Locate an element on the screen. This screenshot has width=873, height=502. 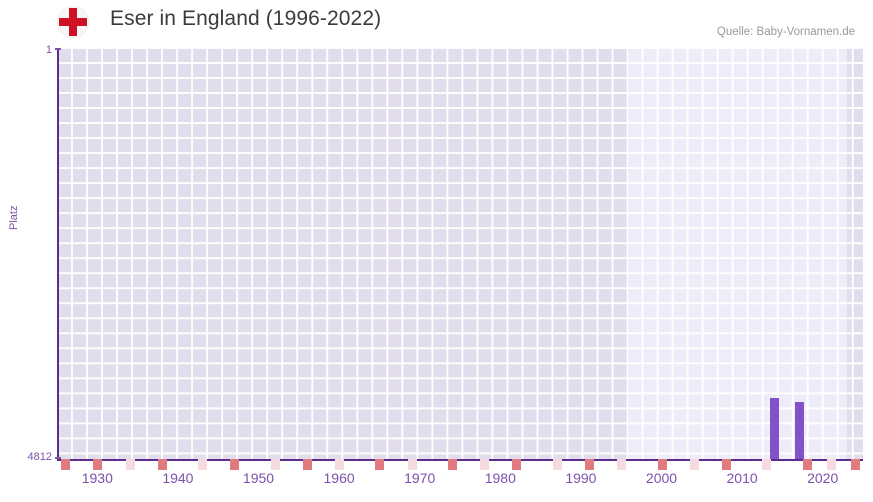
y-axis-labels: 1 4812 is located at coordinates (26, 253).